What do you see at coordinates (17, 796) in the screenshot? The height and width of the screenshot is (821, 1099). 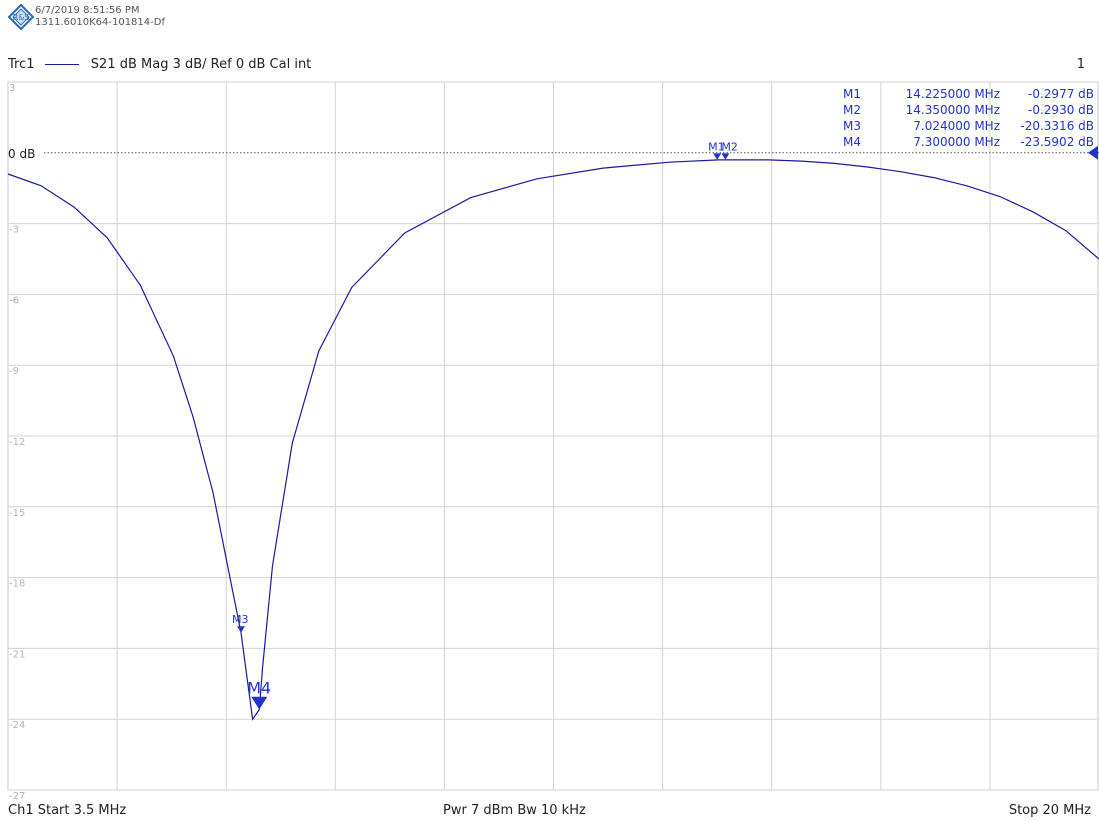 I see `y-tick-label: -27` at bounding box center [17, 796].